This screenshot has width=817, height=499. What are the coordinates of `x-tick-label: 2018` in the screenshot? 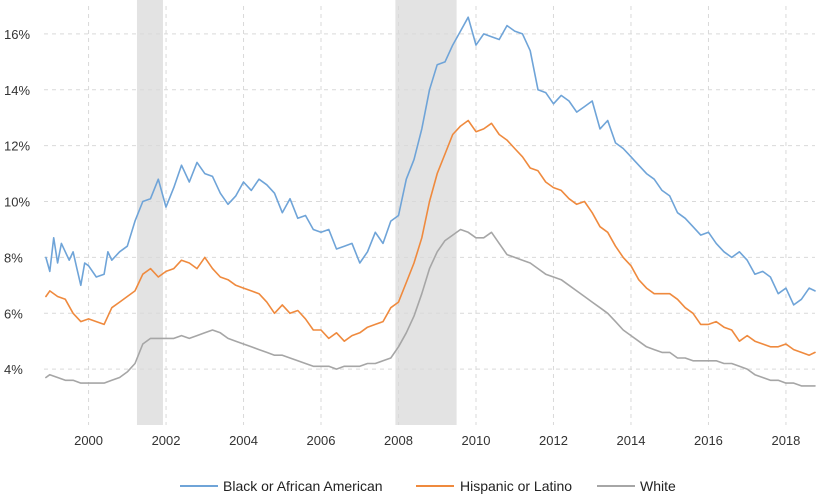 It's located at (785, 440).